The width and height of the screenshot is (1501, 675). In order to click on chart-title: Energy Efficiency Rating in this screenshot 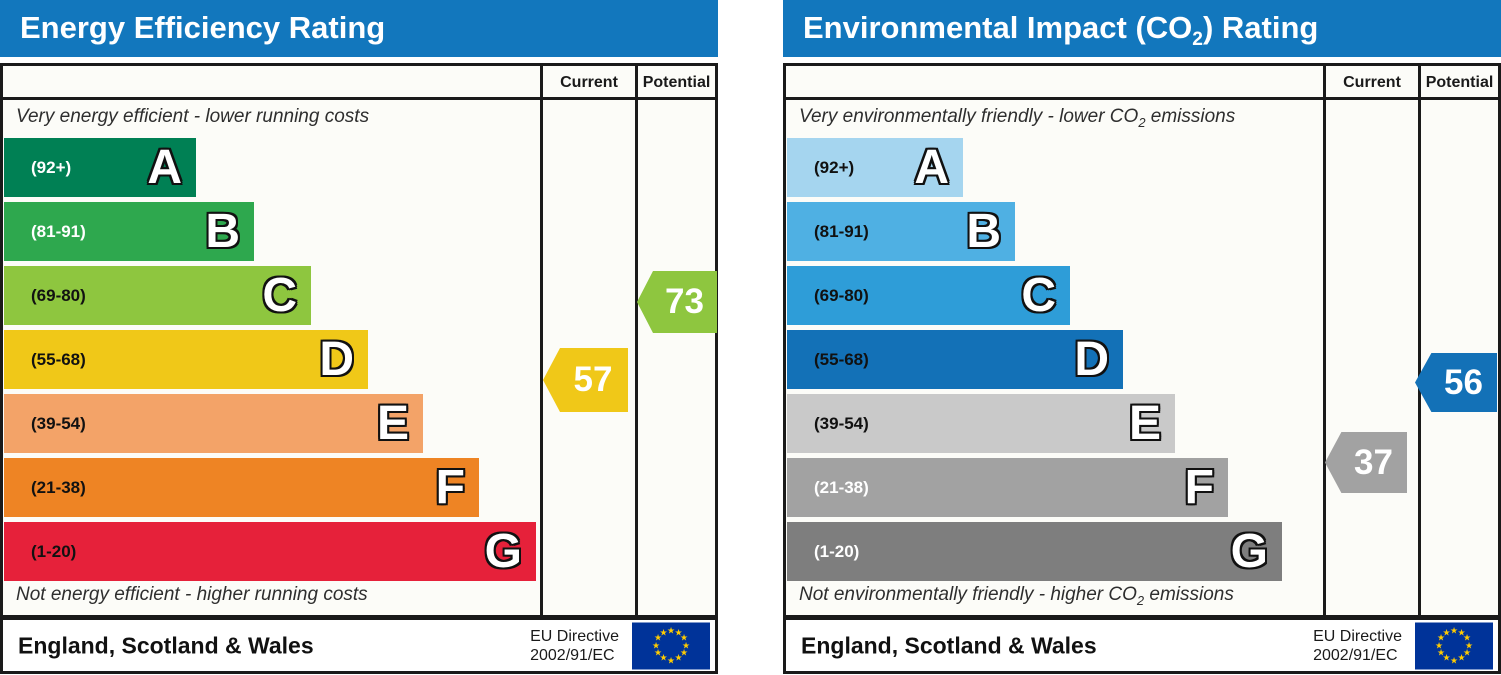, I will do `click(359, 28)`.